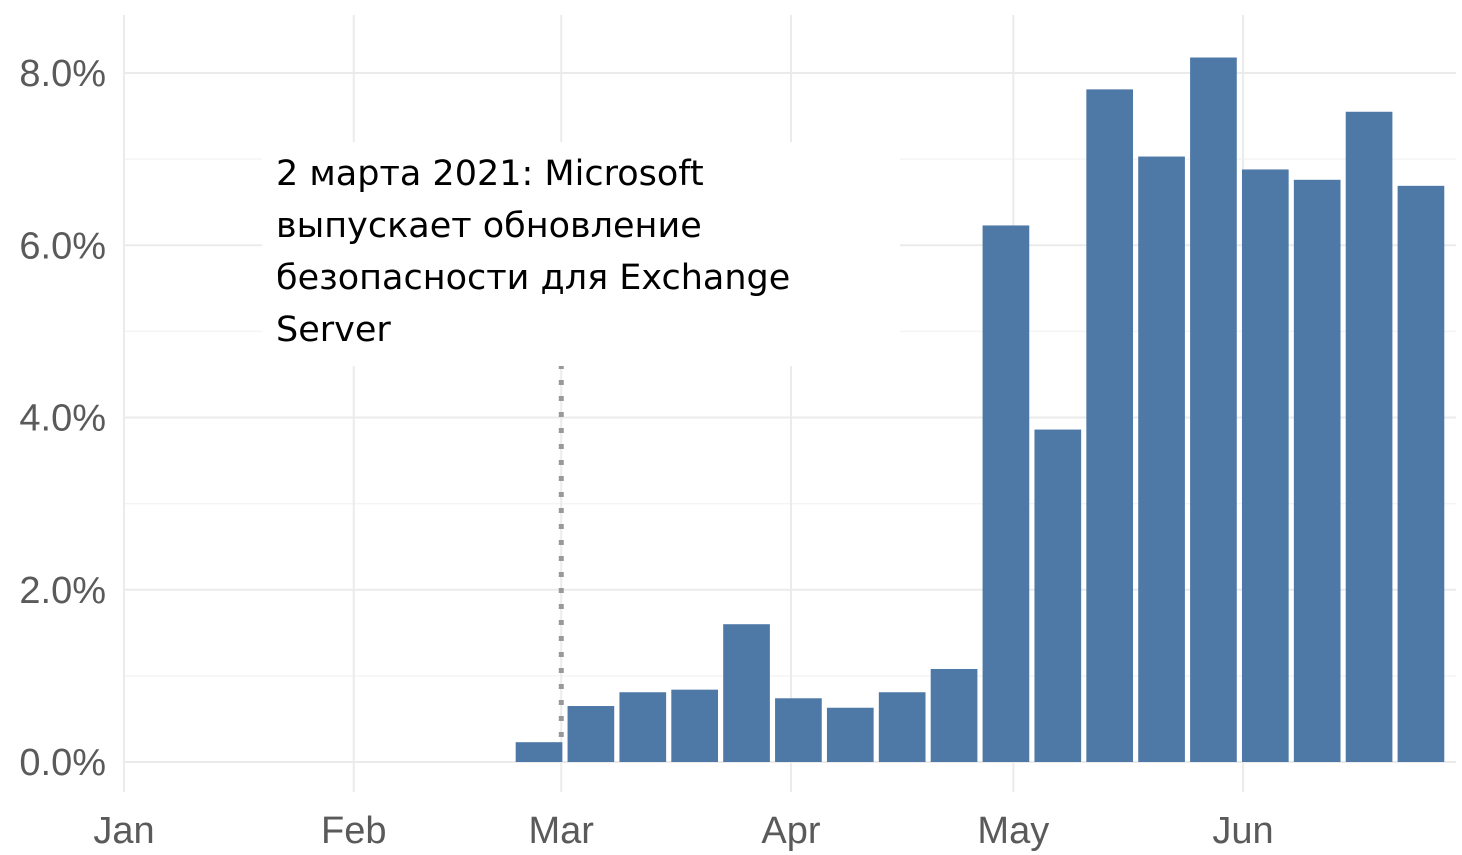 Image resolution: width=1462 pixels, height=855 pixels. Describe the element at coordinates (562, 831) in the screenshot. I see `x-tick-label: Mar` at that location.